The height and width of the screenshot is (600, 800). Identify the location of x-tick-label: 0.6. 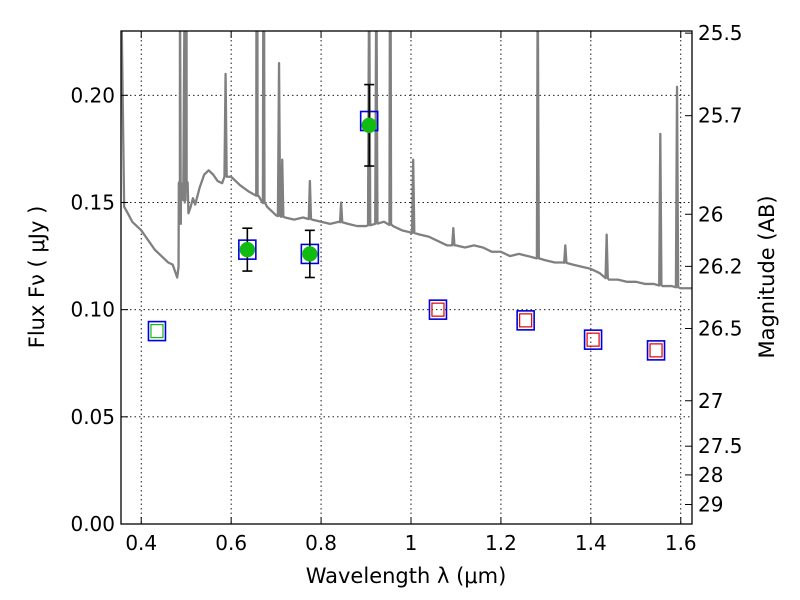
(231, 543).